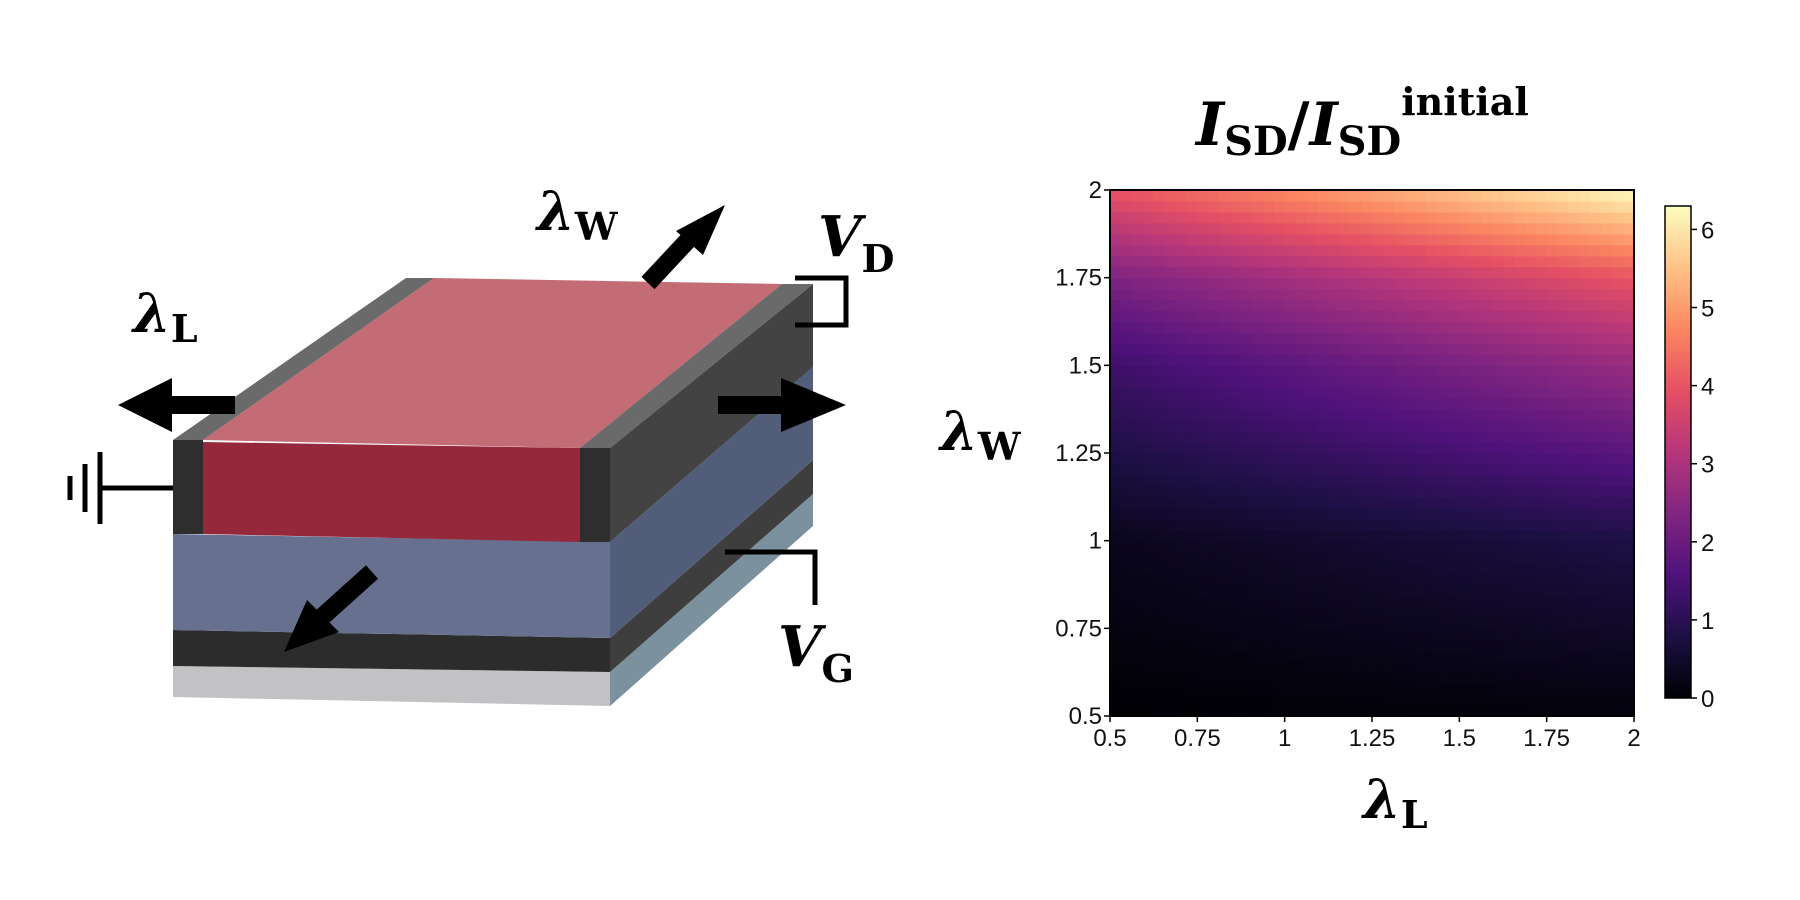  I want to click on y-tick-label: 1.5, so click(1085, 365).